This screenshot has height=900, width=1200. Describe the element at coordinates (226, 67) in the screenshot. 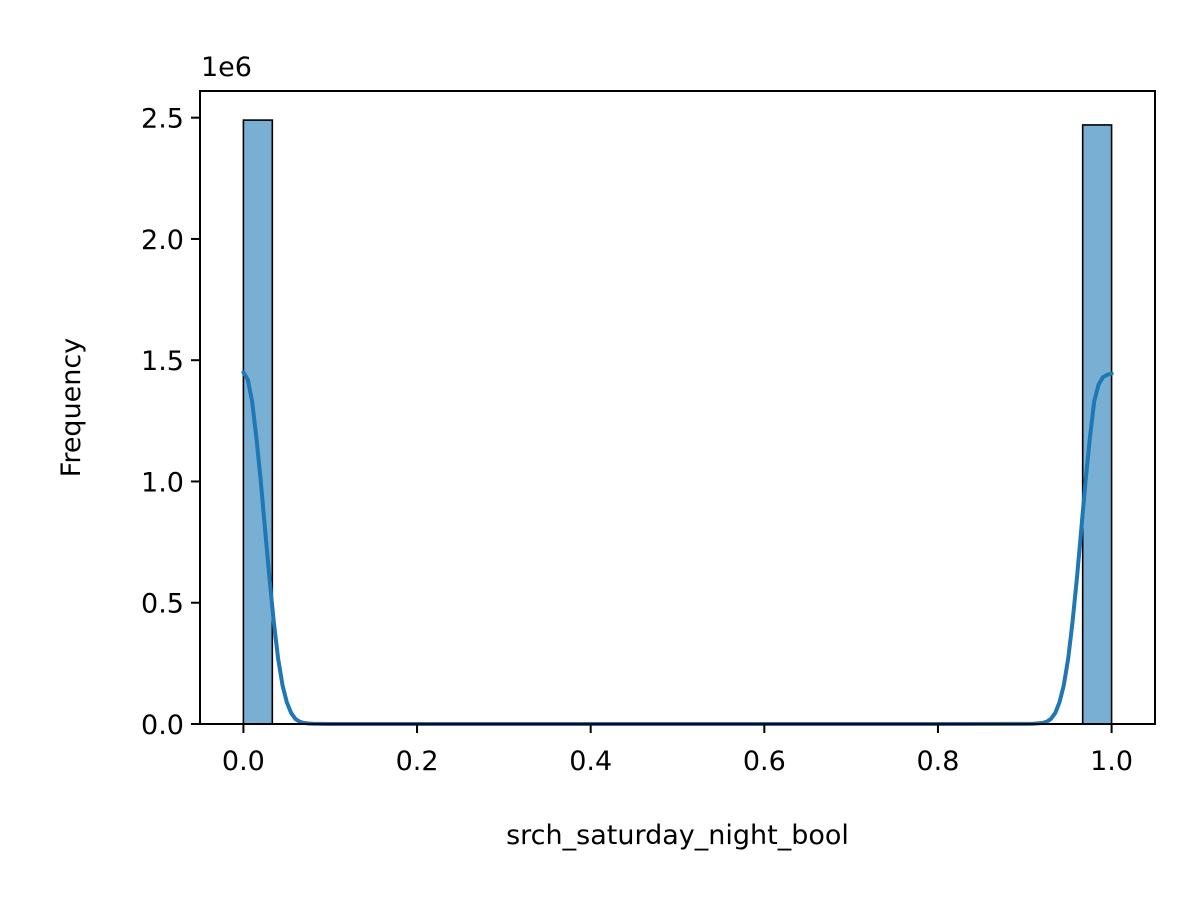

I see `y-offset-label: 1e6` at that location.